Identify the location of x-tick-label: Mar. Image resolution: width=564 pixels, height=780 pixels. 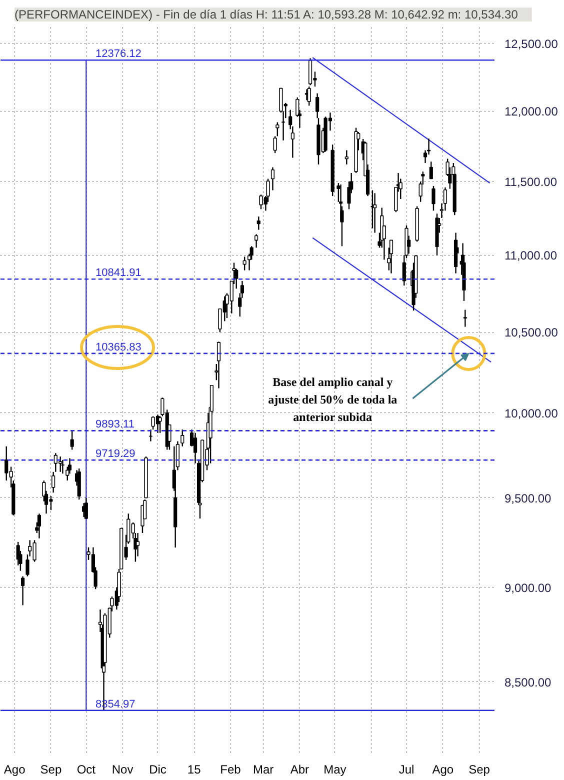
(263, 769).